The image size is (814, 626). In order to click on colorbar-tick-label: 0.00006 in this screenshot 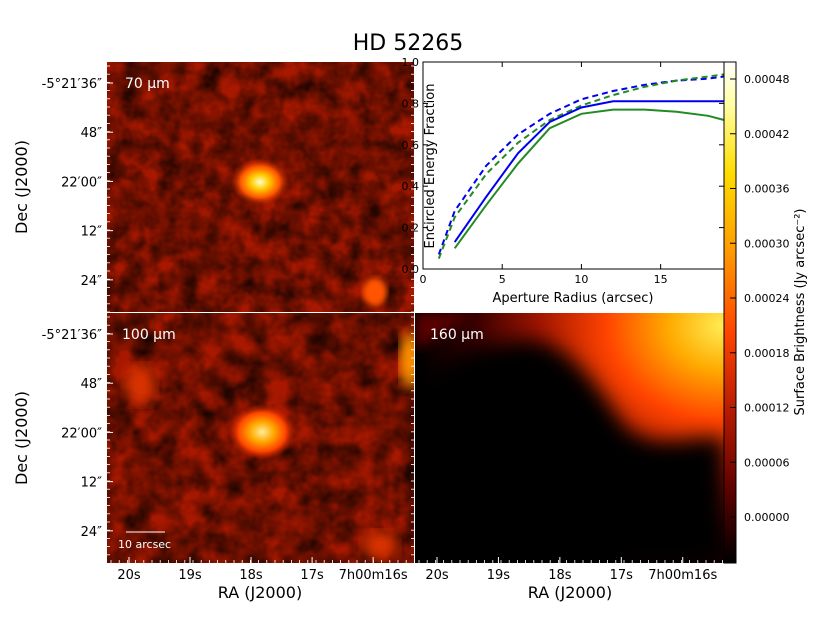, I will do `click(767, 462)`.